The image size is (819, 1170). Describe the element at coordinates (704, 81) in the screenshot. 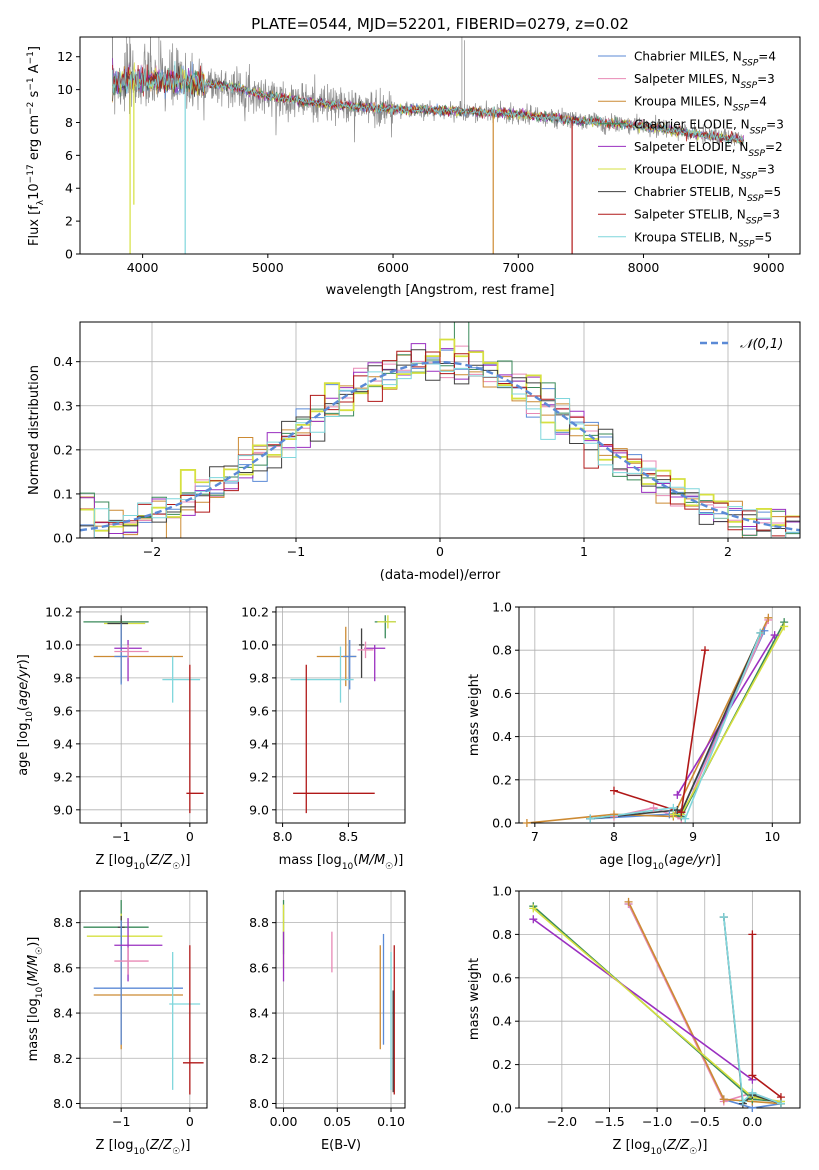

I see `legend-entry: Salpeter MILES, NSSP=3` at that location.